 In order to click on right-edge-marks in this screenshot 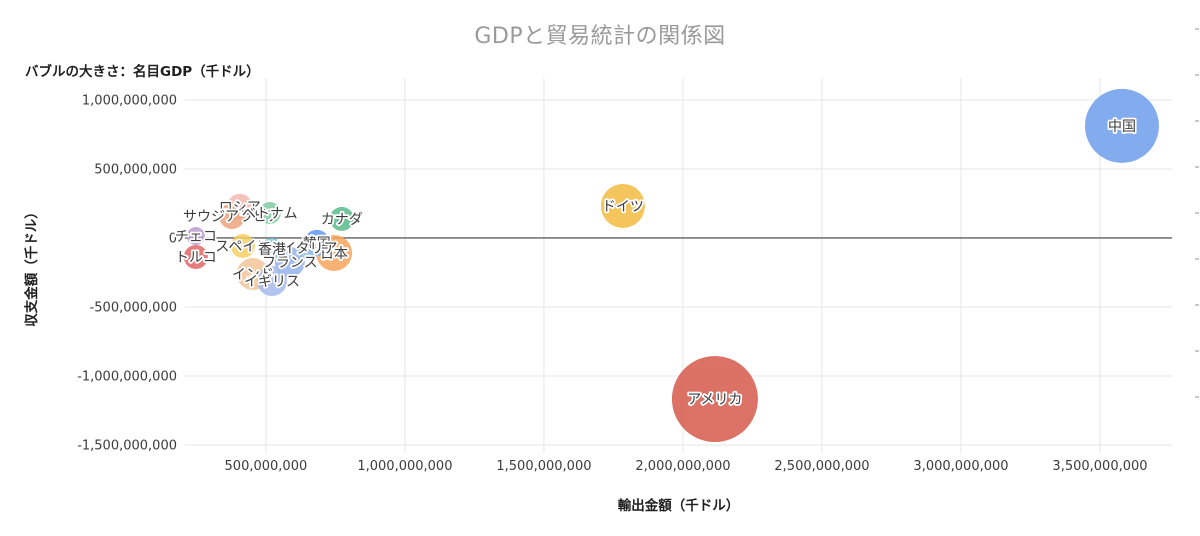, I will do `click(1197, 217)`.